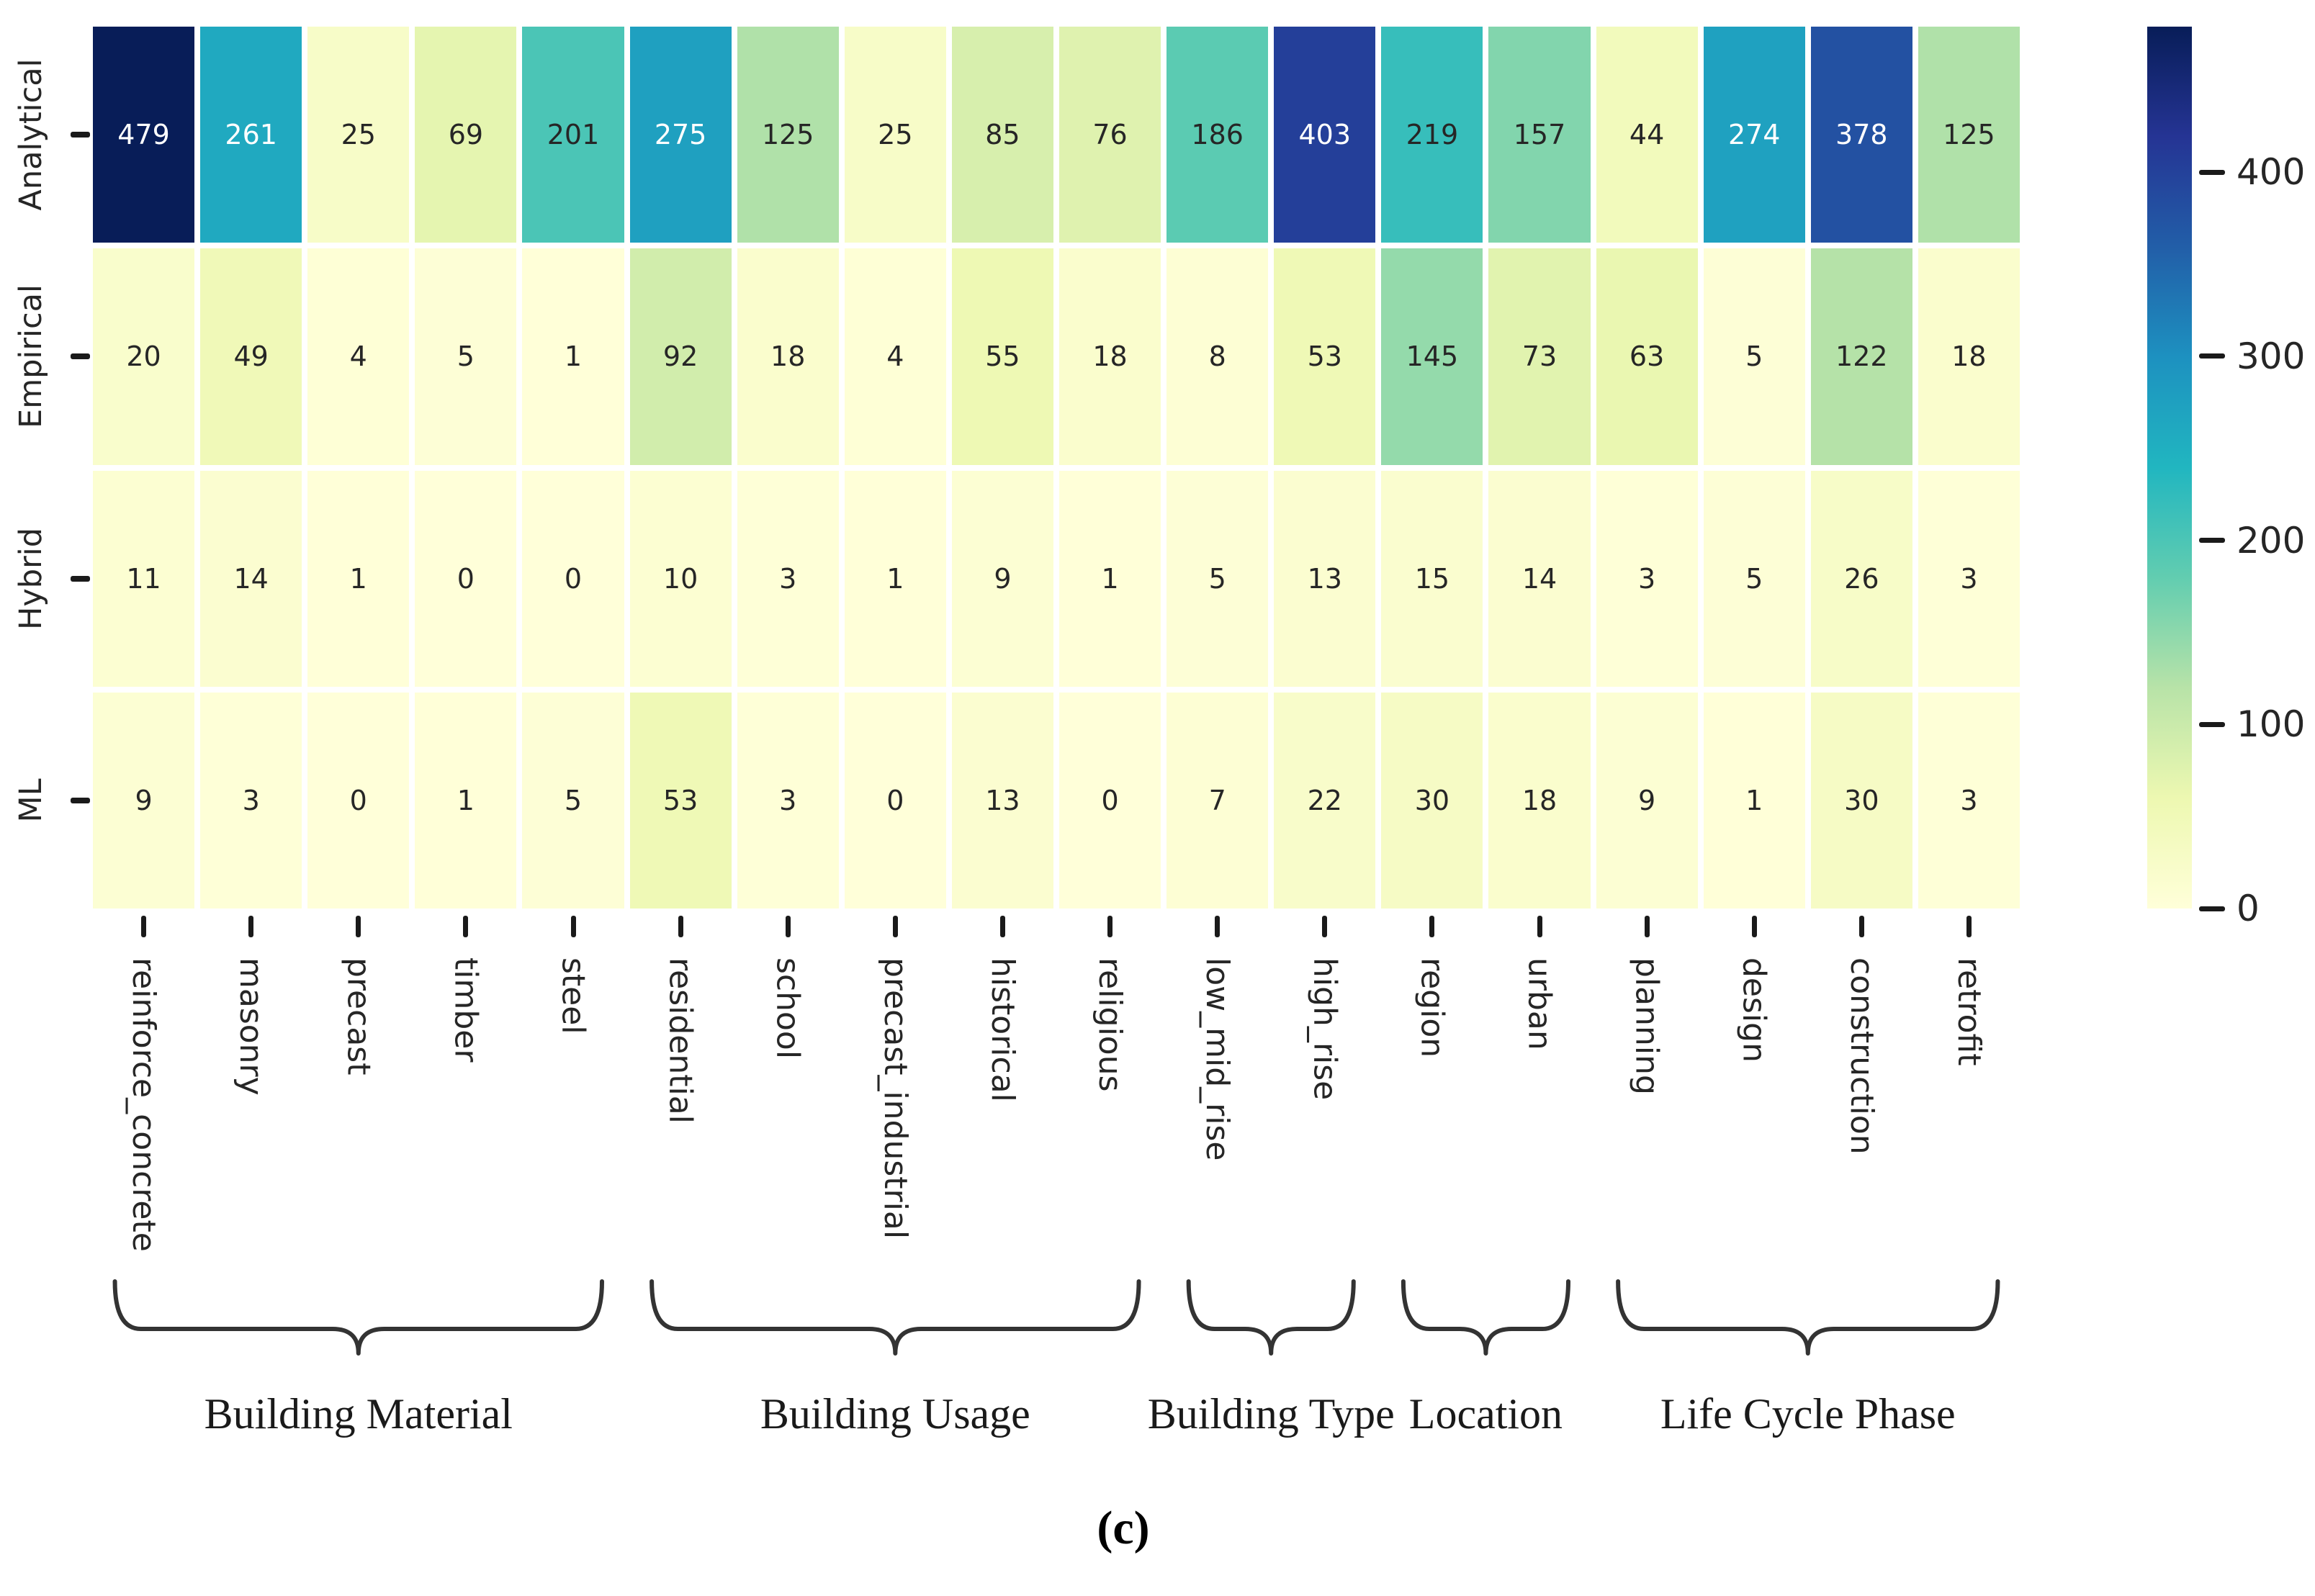 The height and width of the screenshot is (1596, 2315). Describe the element at coordinates (573, 135) in the screenshot. I see `heatmap-cell: 201` at that location.